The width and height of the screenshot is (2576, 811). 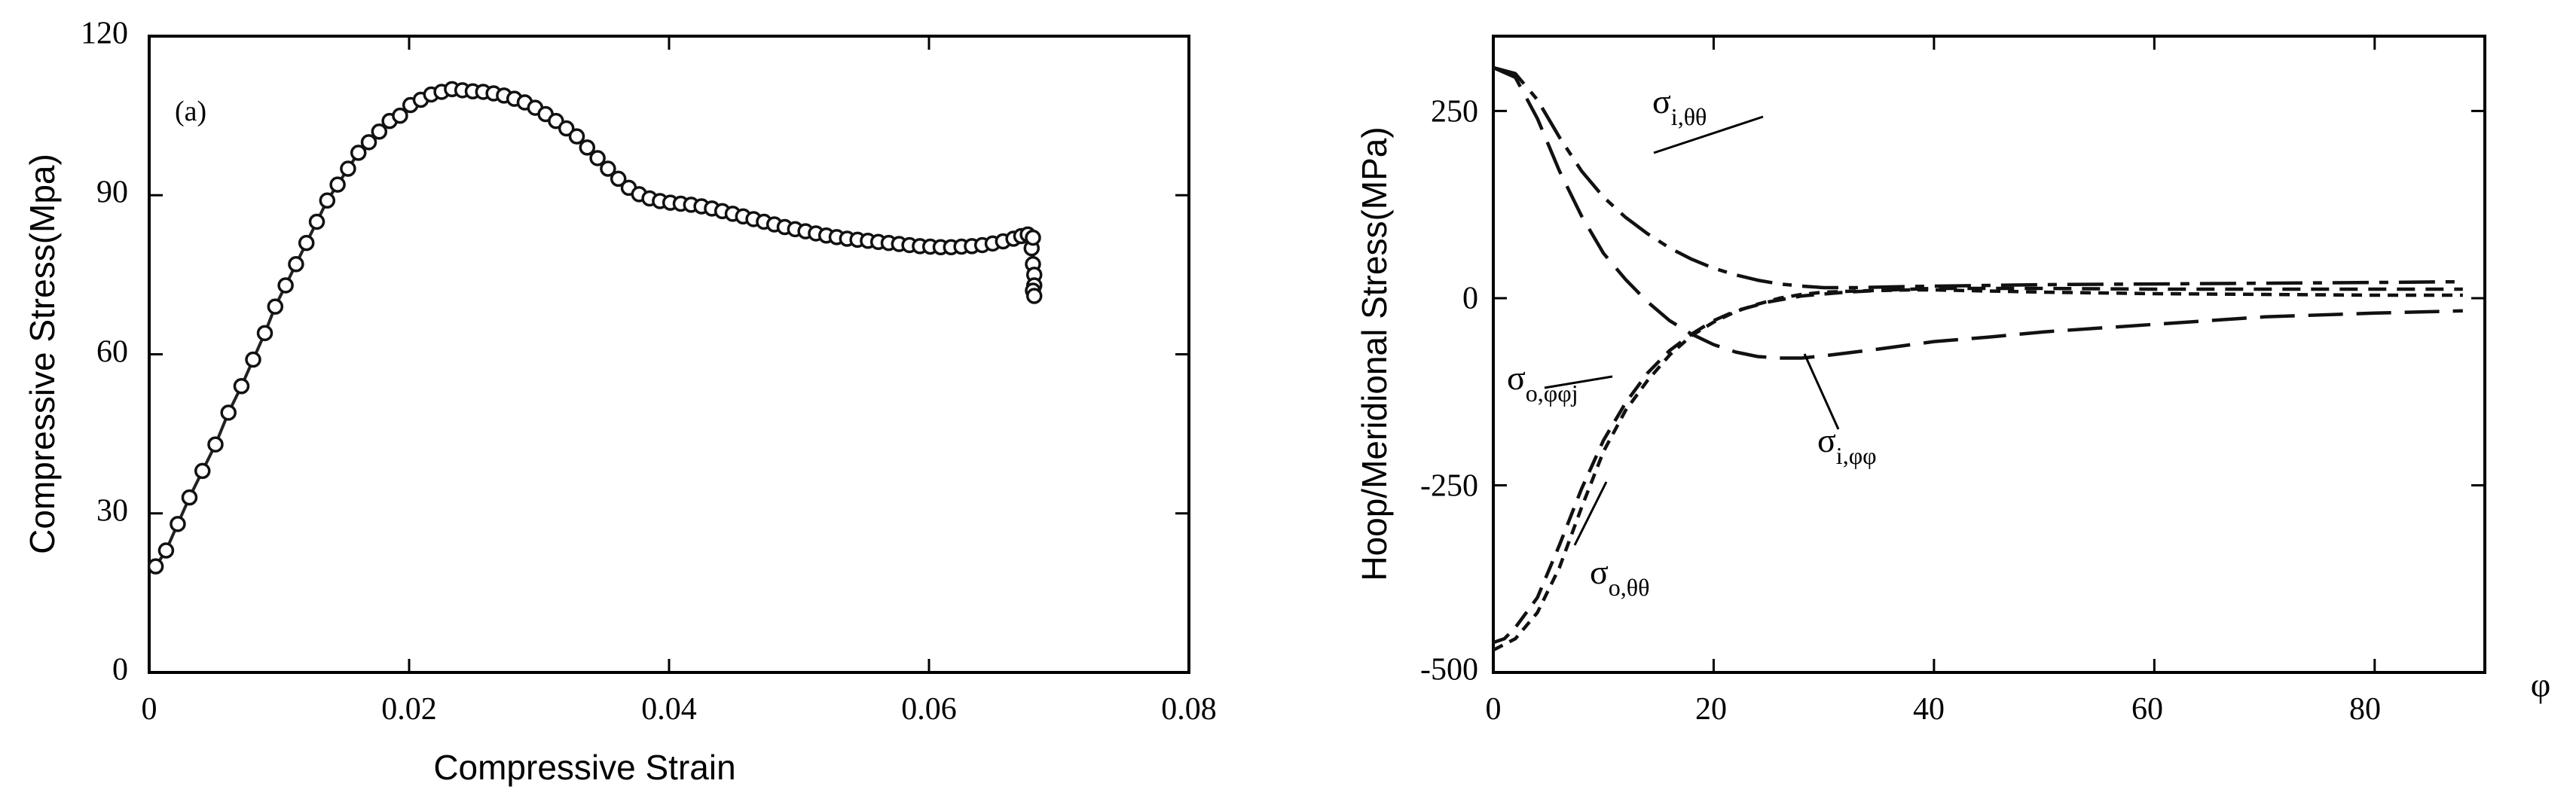 I want to click on right-y-tick-label: -500, so click(x=1449, y=670).